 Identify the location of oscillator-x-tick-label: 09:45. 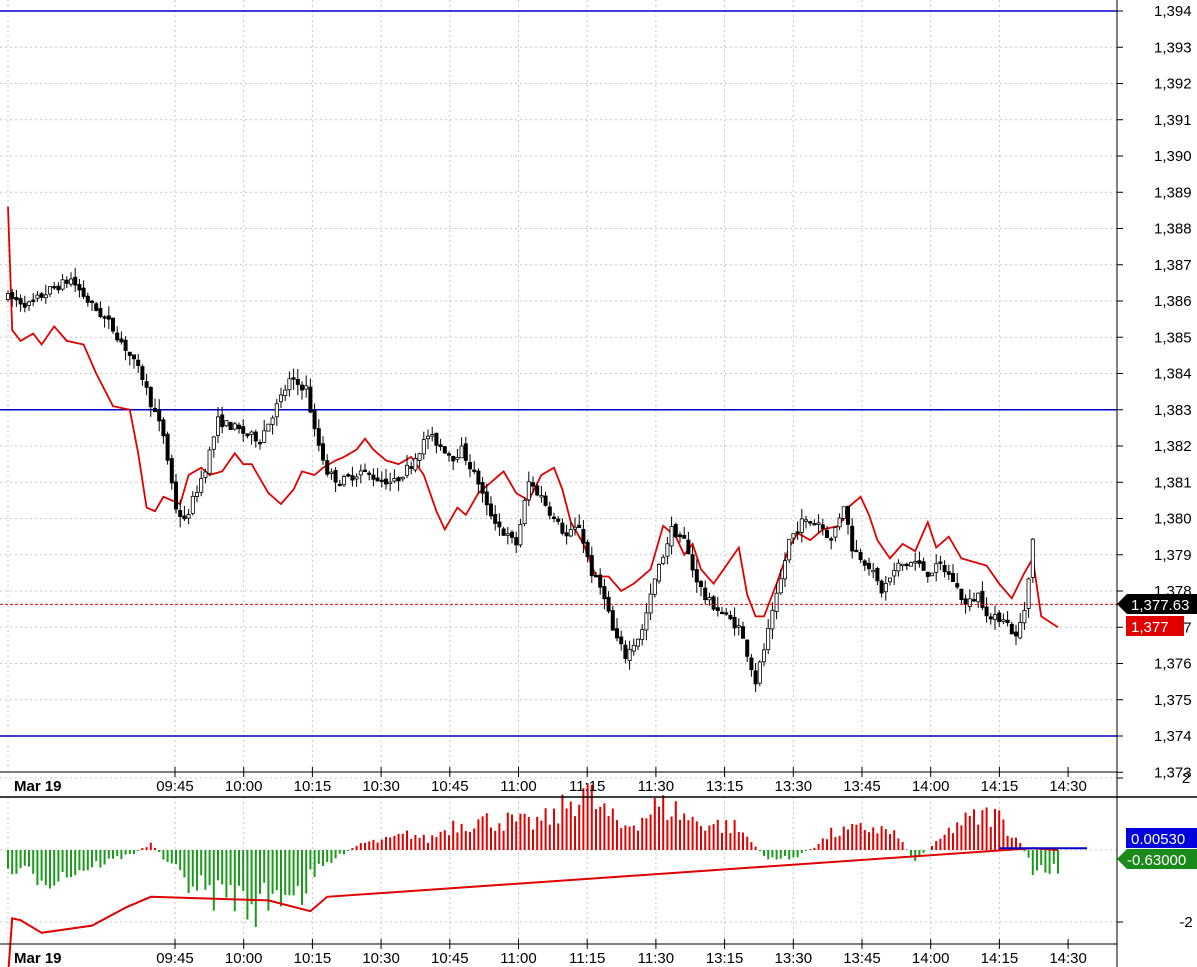
(175, 958).